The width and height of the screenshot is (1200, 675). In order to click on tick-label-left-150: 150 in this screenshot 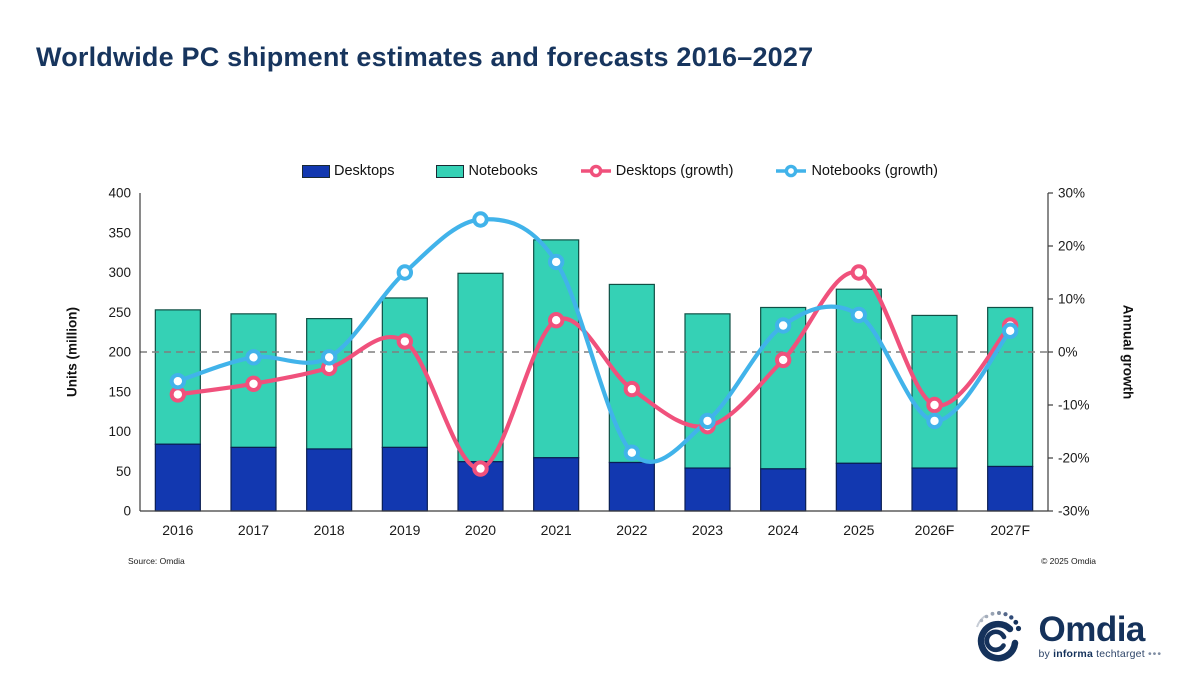, I will do `click(119, 391)`.